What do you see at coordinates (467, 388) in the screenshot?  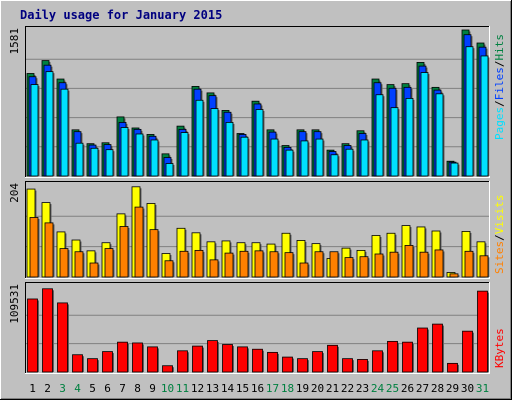 I see `x-tick-label: 30` at bounding box center [467, 388].